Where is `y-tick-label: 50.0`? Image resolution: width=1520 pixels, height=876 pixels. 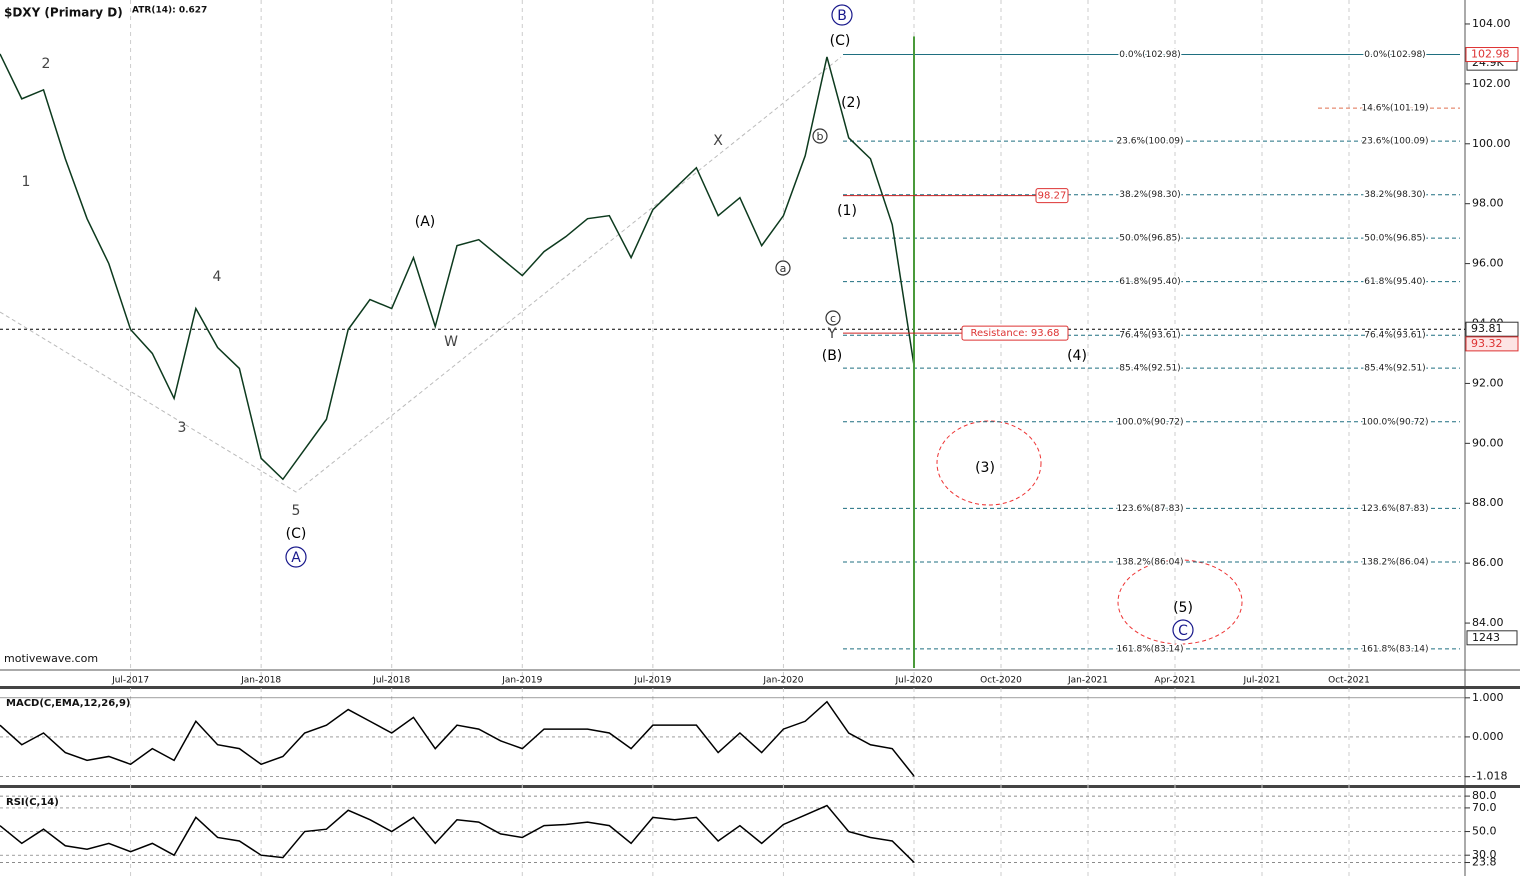
y-tick-label: 50.0 is located at coordinates (1484, 831).